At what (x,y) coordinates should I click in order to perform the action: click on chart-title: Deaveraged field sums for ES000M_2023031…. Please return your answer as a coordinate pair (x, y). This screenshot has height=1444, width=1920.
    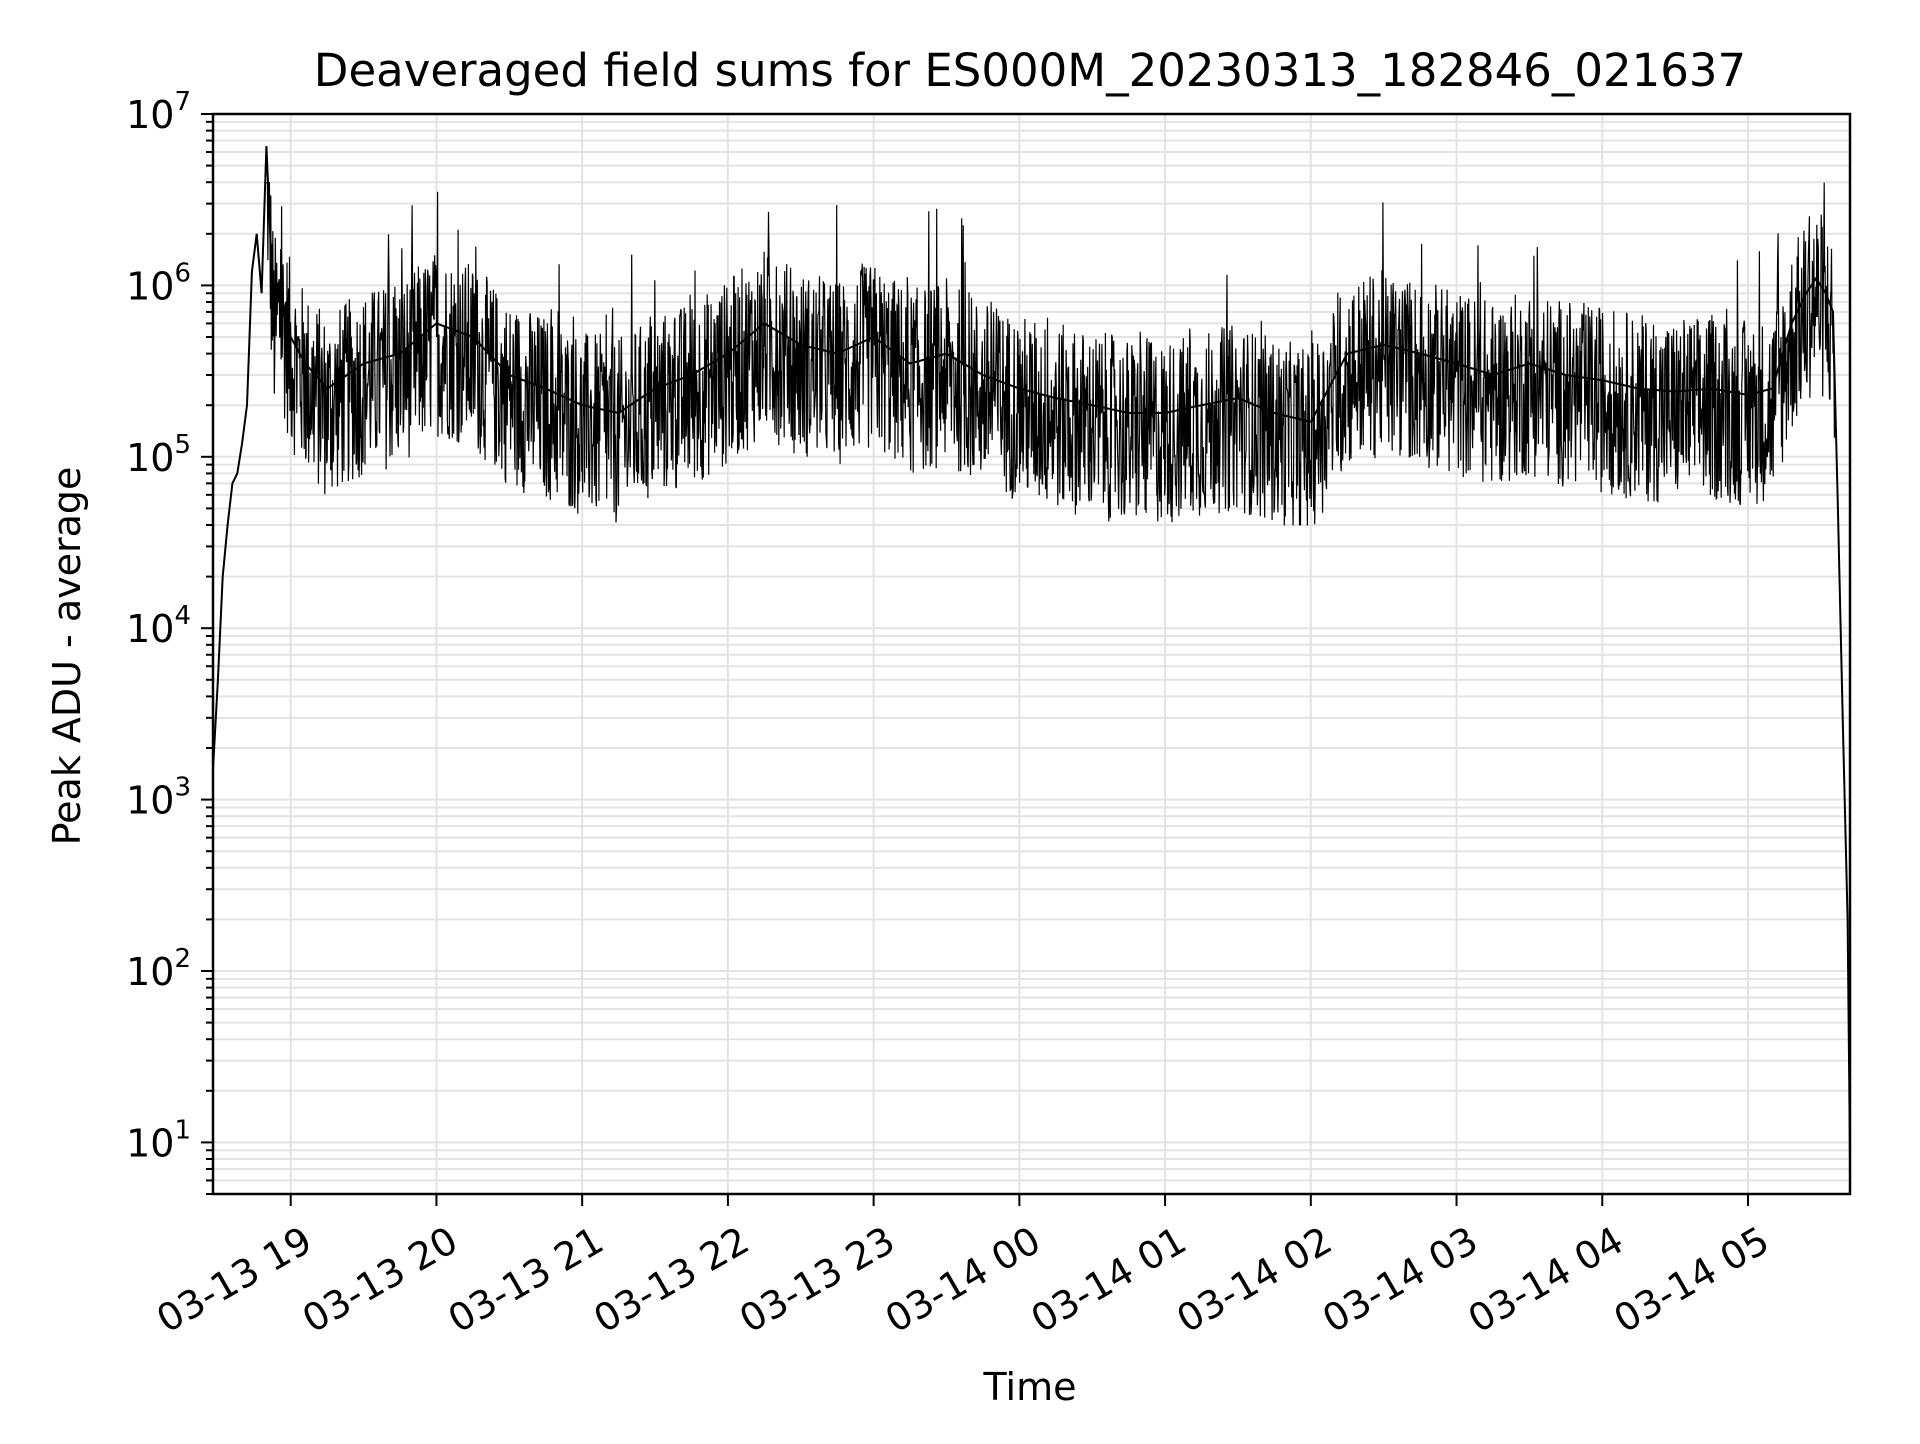
    Looking at the image, I should click on (1030, 70).